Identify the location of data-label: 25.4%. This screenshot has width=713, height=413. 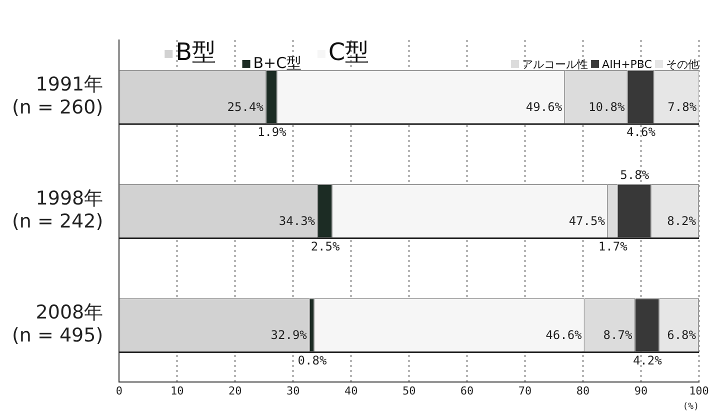
(245, 107).